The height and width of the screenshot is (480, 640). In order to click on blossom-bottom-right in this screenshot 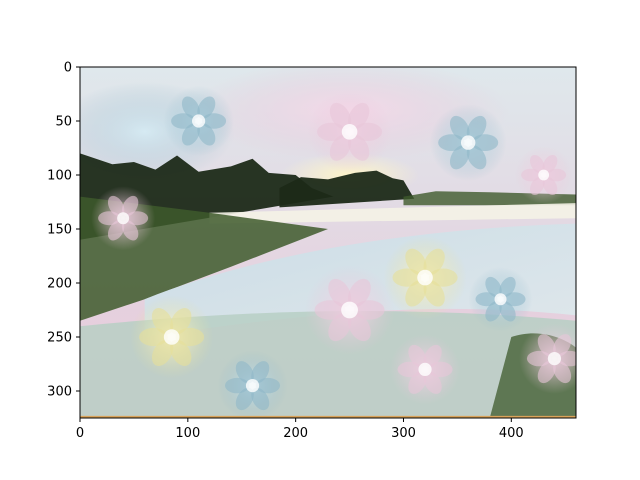, I will do `click(547, 358)`.